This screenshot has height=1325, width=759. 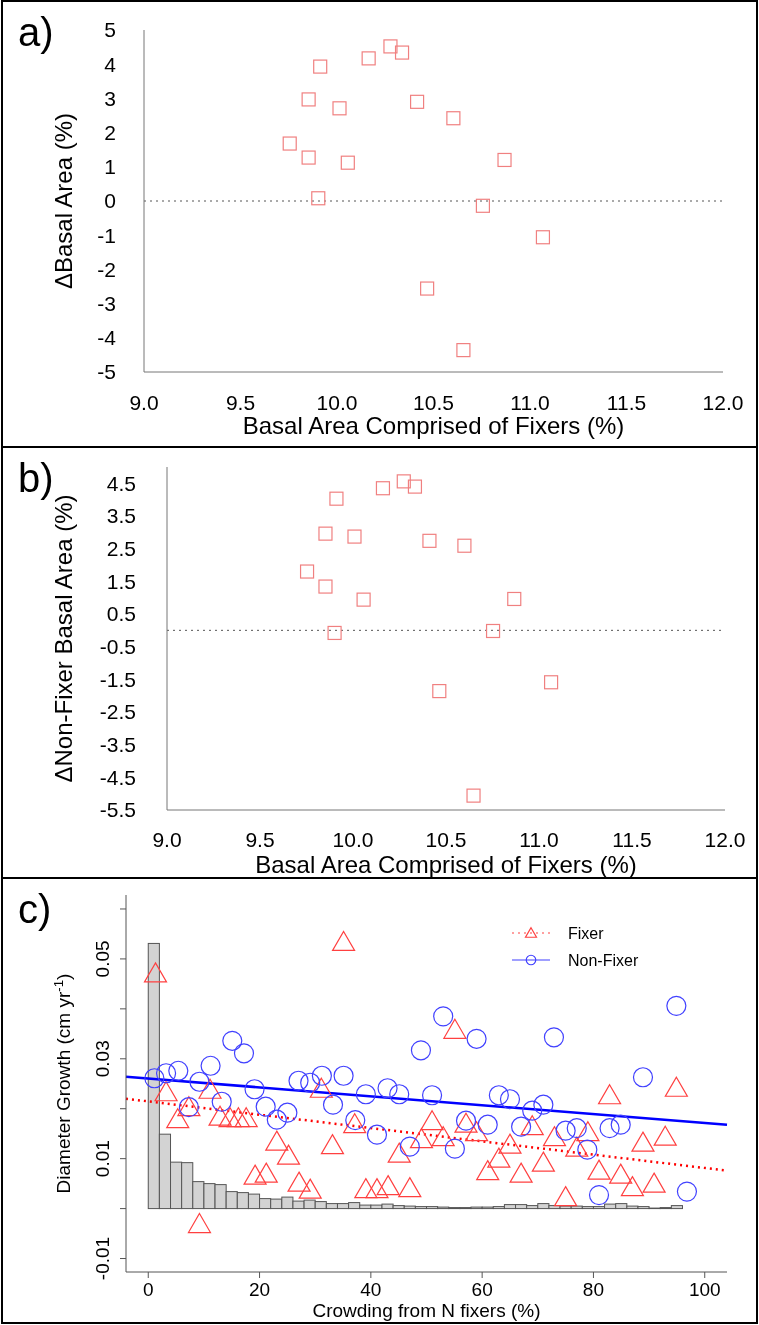 What do you see at coordinates (36, 32) in the screenshot?
I see `chart-title: a)` at bounding box center [36, 32].